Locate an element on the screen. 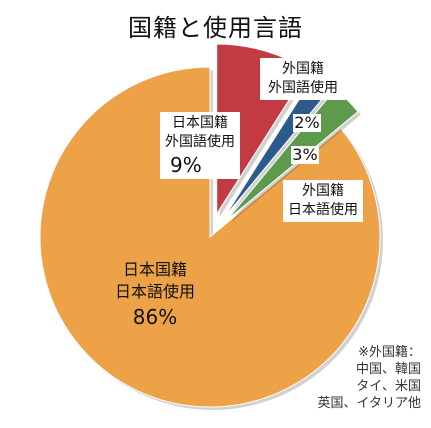 Image resolution: width=431 pixels, height=428 pixels. footnote: ※外国籍： 中国、韓国 タイ、米国 英国、イタリア他 is located at coordinates (369, 378).